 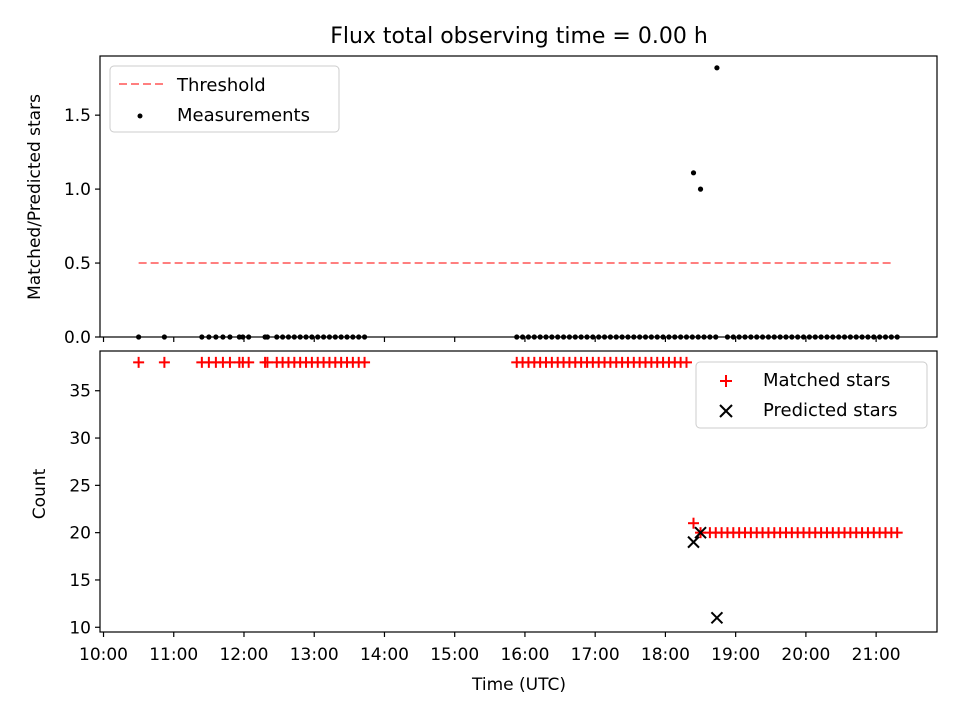 What do you see at coordinates (82, 227) in the screenshot?
I see `top-y-ticks: 0.0 0.5 1.0 1.5` at bounding box center [82, 227].